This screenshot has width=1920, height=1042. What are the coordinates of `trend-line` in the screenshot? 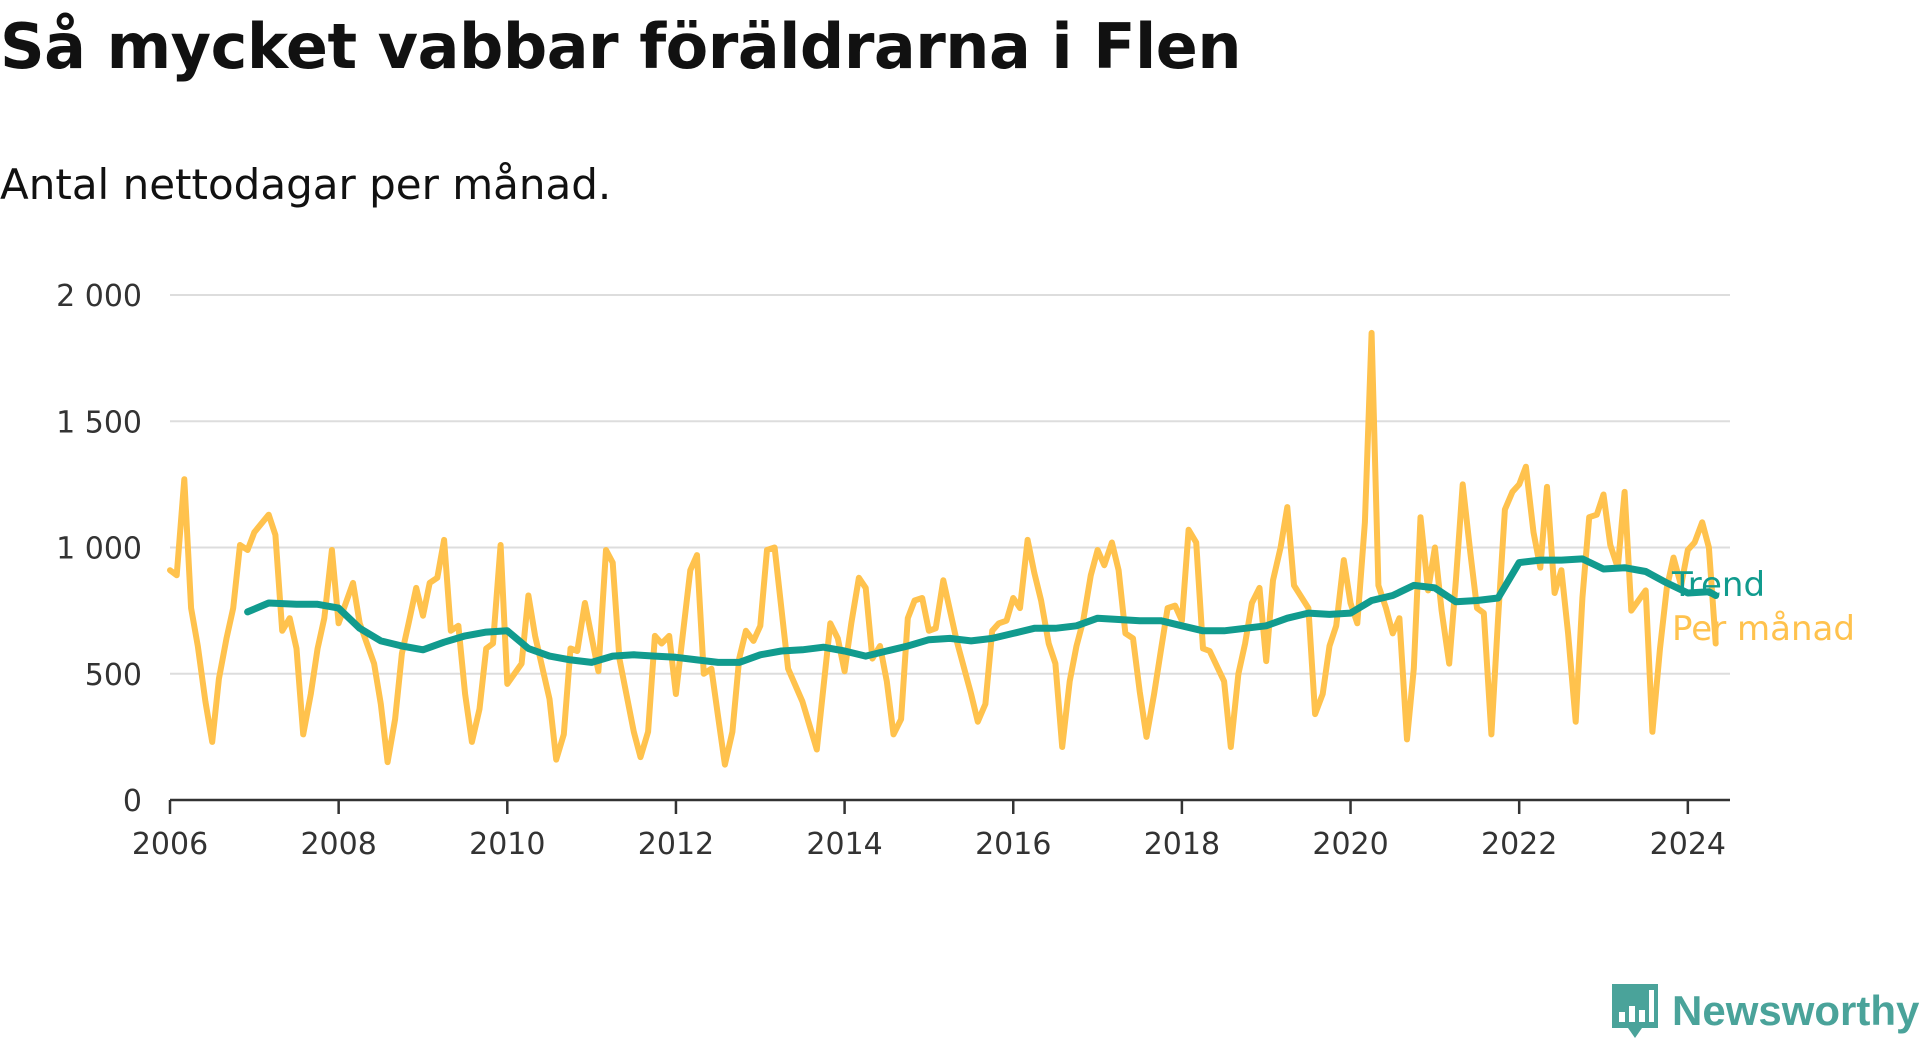 It's located at (982, 610).